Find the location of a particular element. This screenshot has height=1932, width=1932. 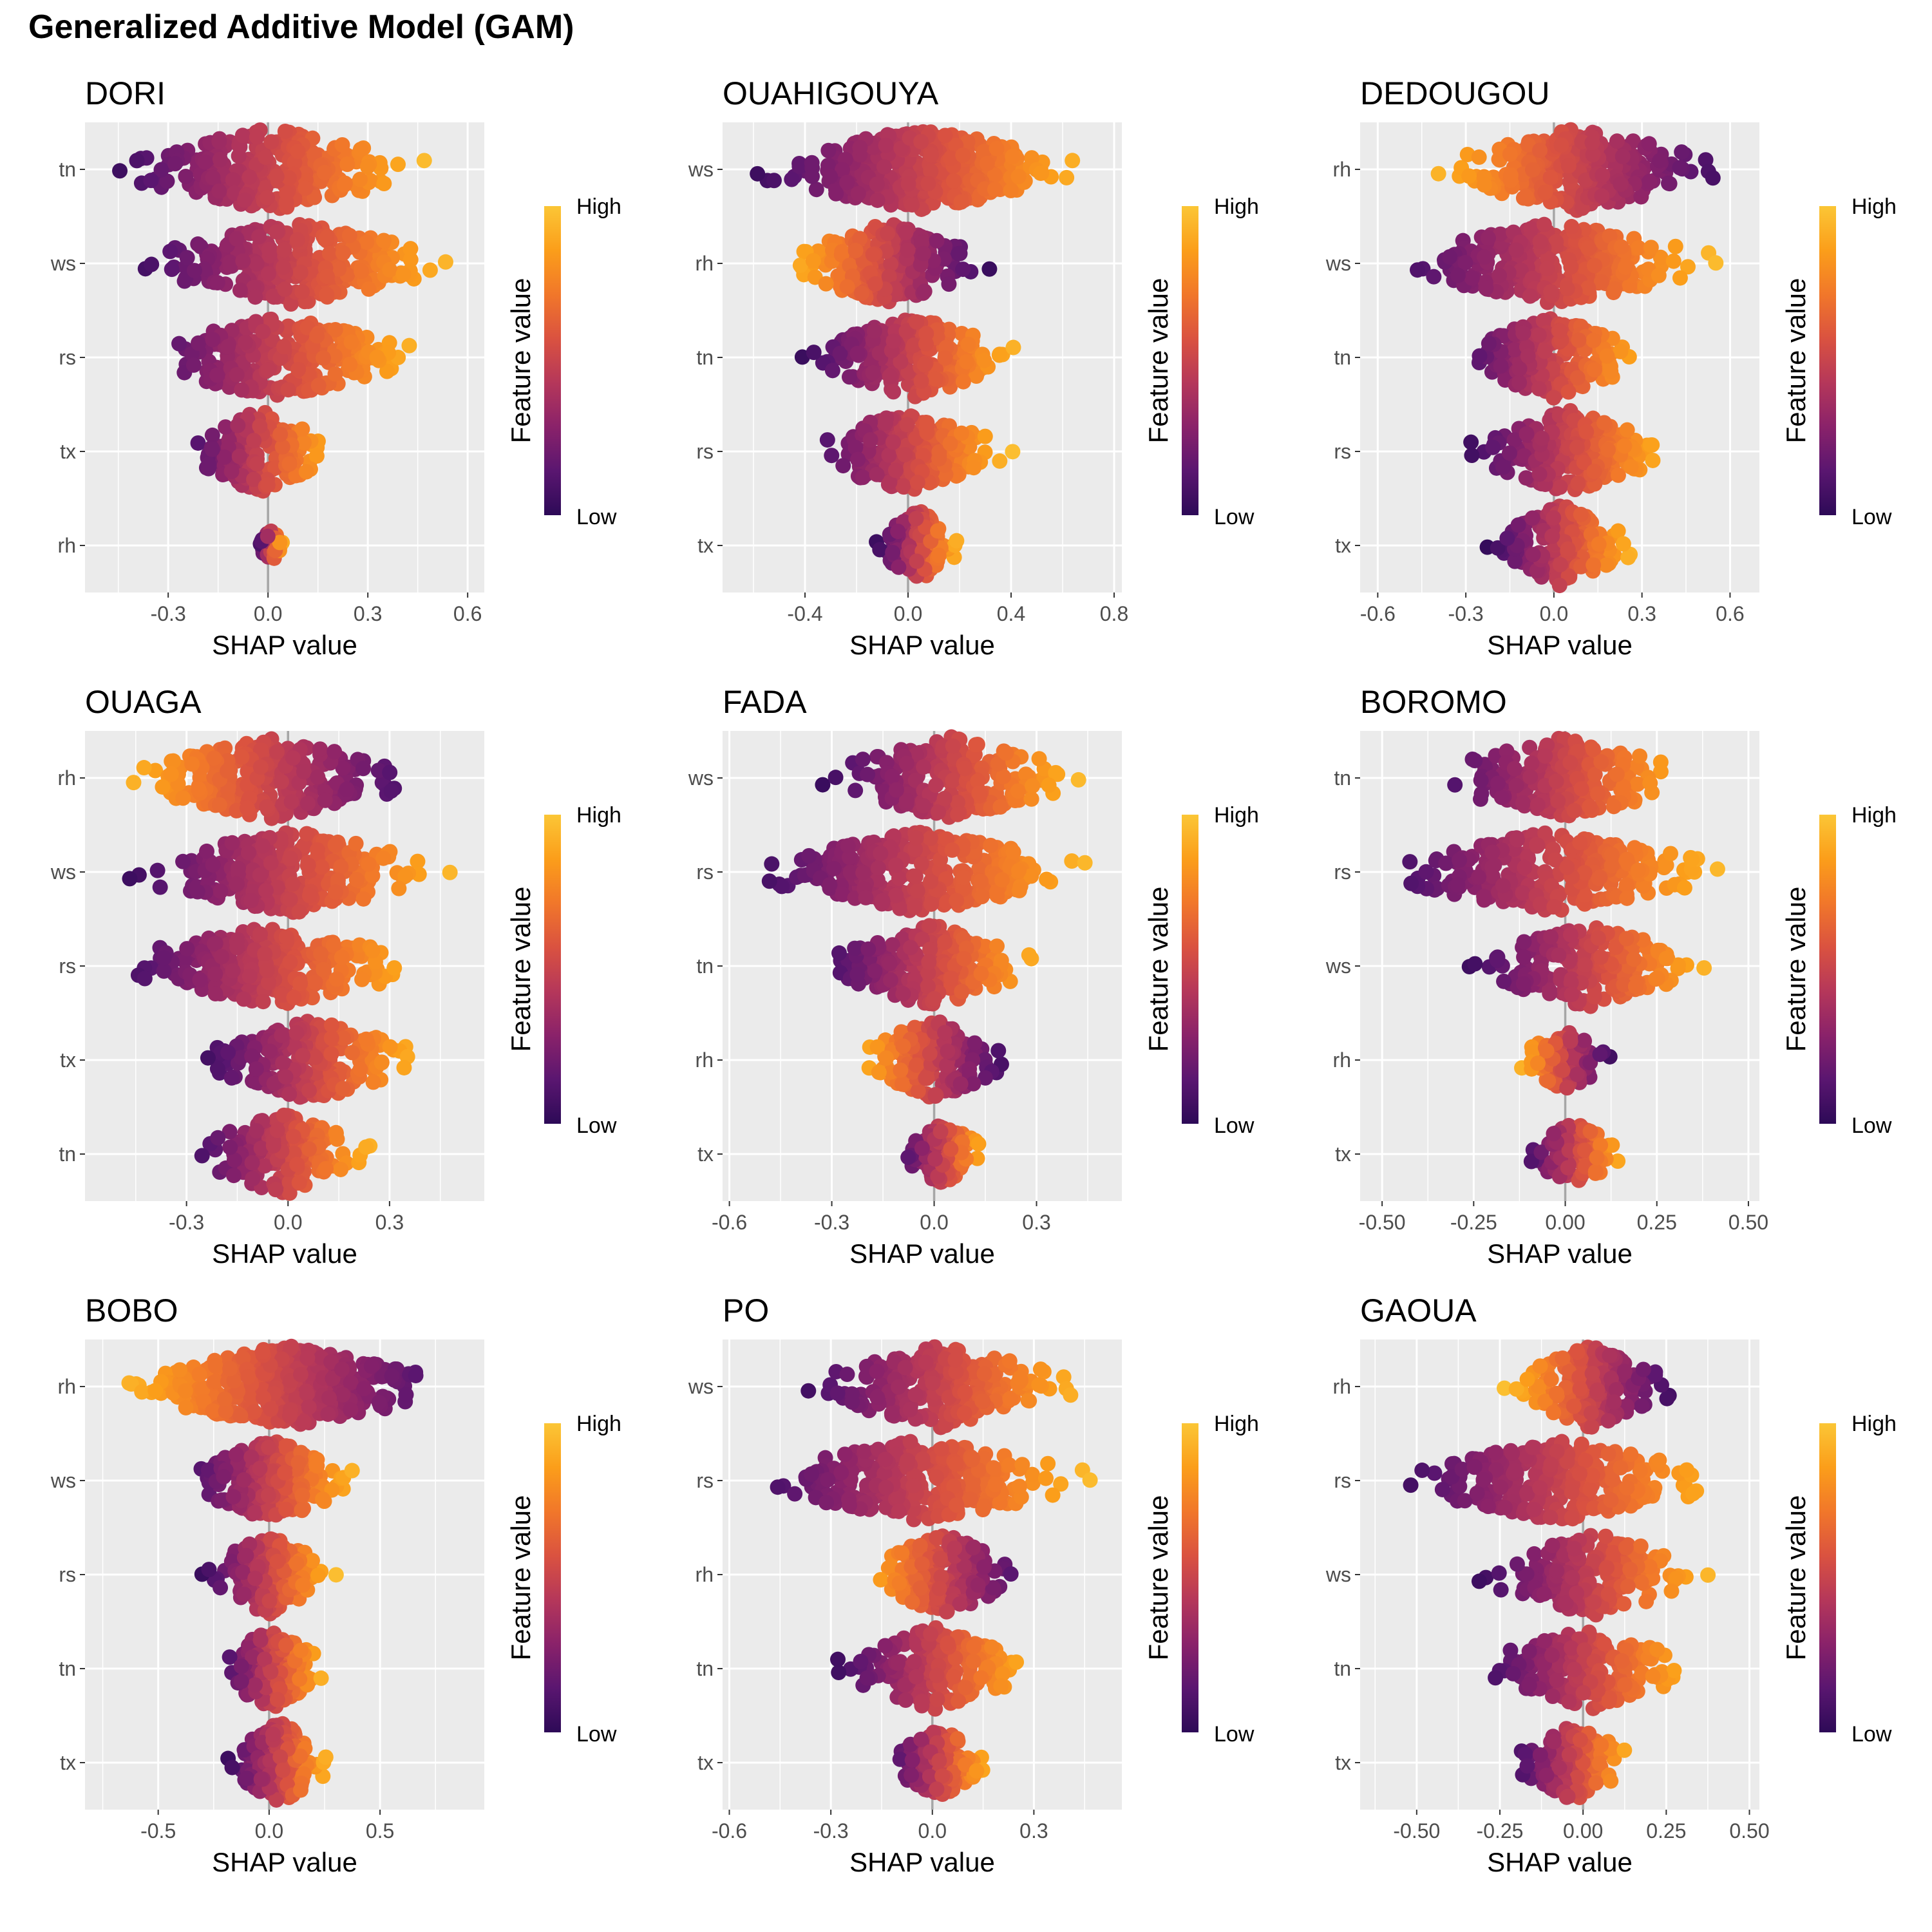

y-tick-label: rh is located at coordinates (705, 263).